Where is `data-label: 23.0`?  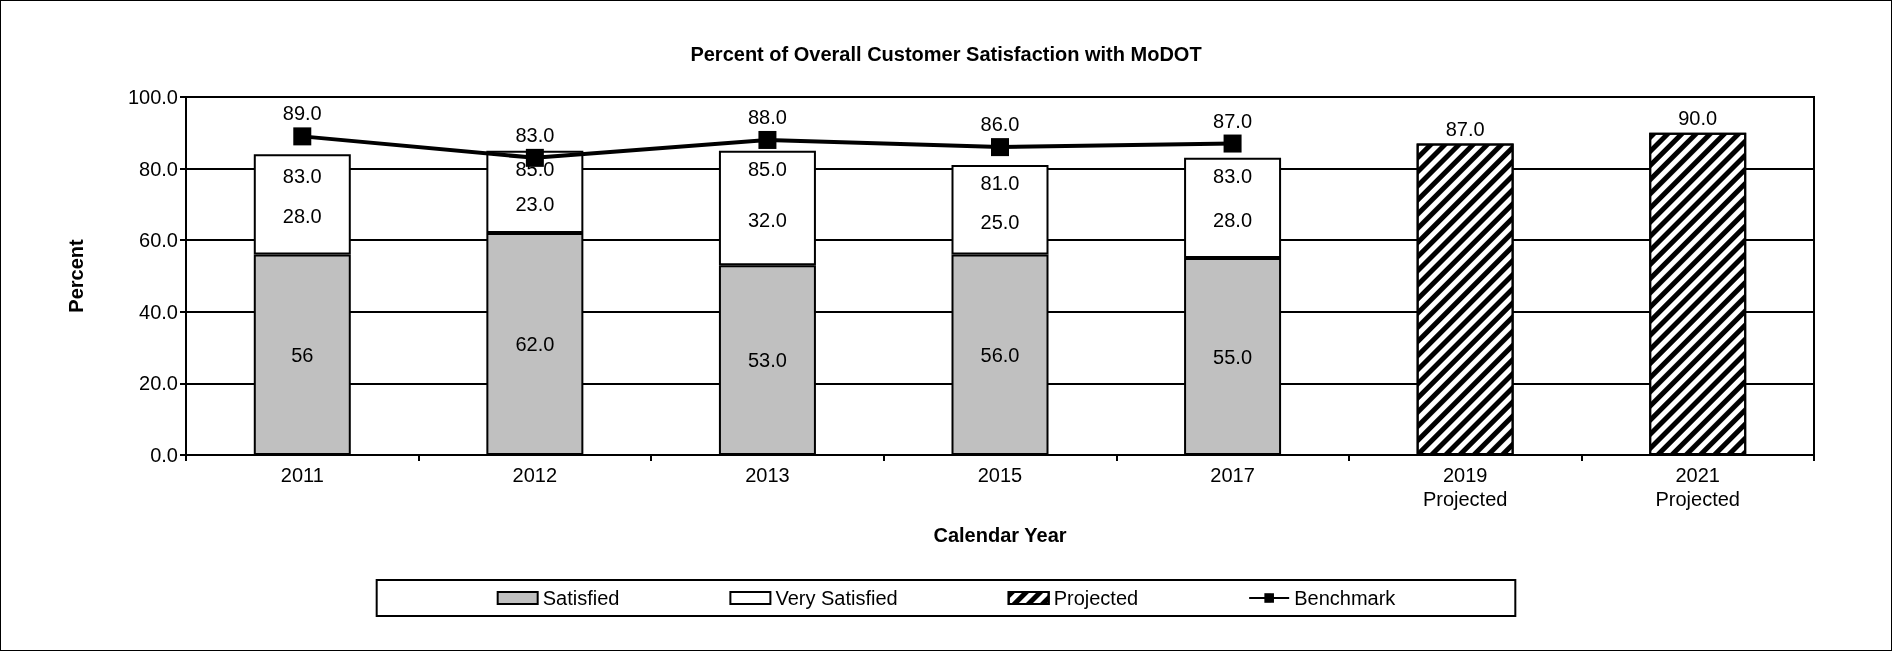
data-label: 23.0 is located at coordinates (535, 203).